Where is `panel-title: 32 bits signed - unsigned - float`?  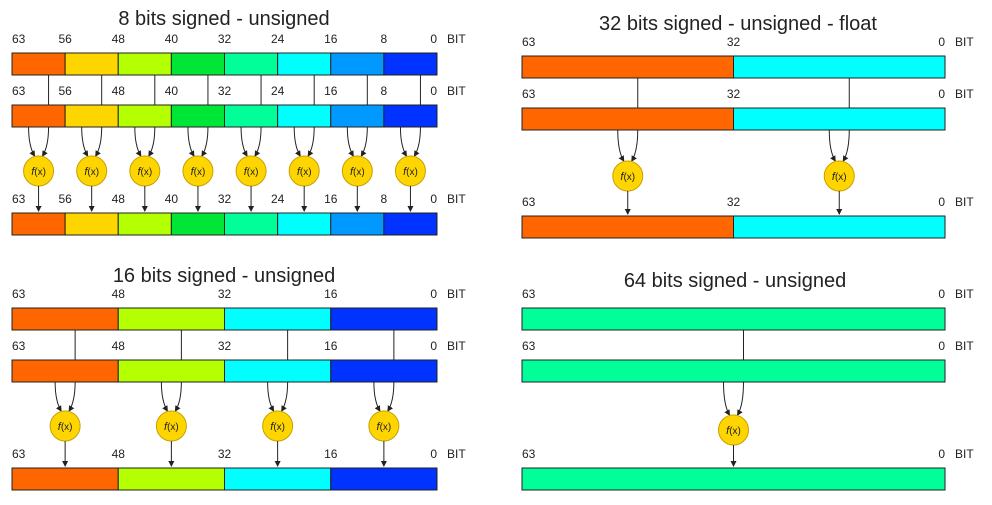
panel-title: 32 bits signed - unsigned - float is located at coordinates (738, 24).